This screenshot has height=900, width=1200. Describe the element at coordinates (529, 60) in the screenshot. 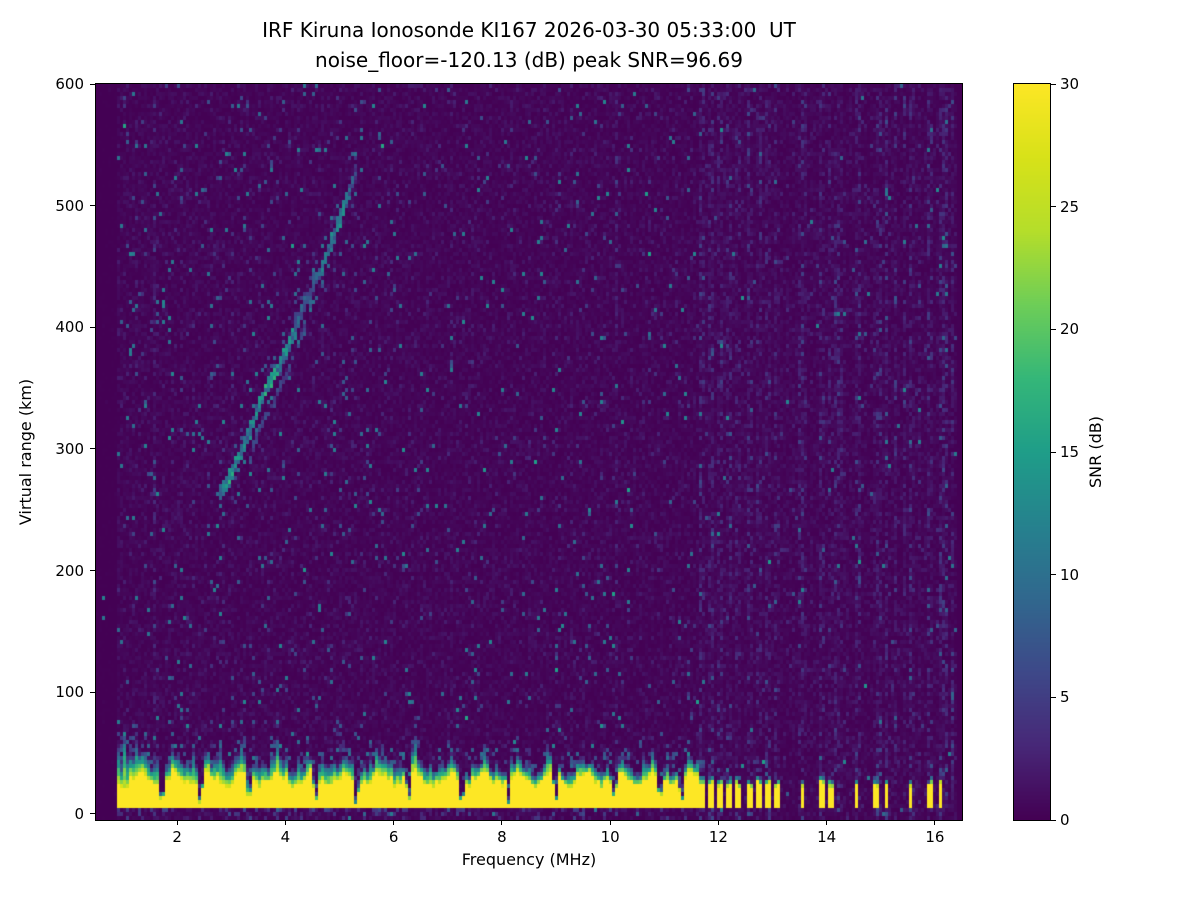

I see `chart-subtitle: noise_floor=-120.13 (dB) peak SNR=96.69` at that location.